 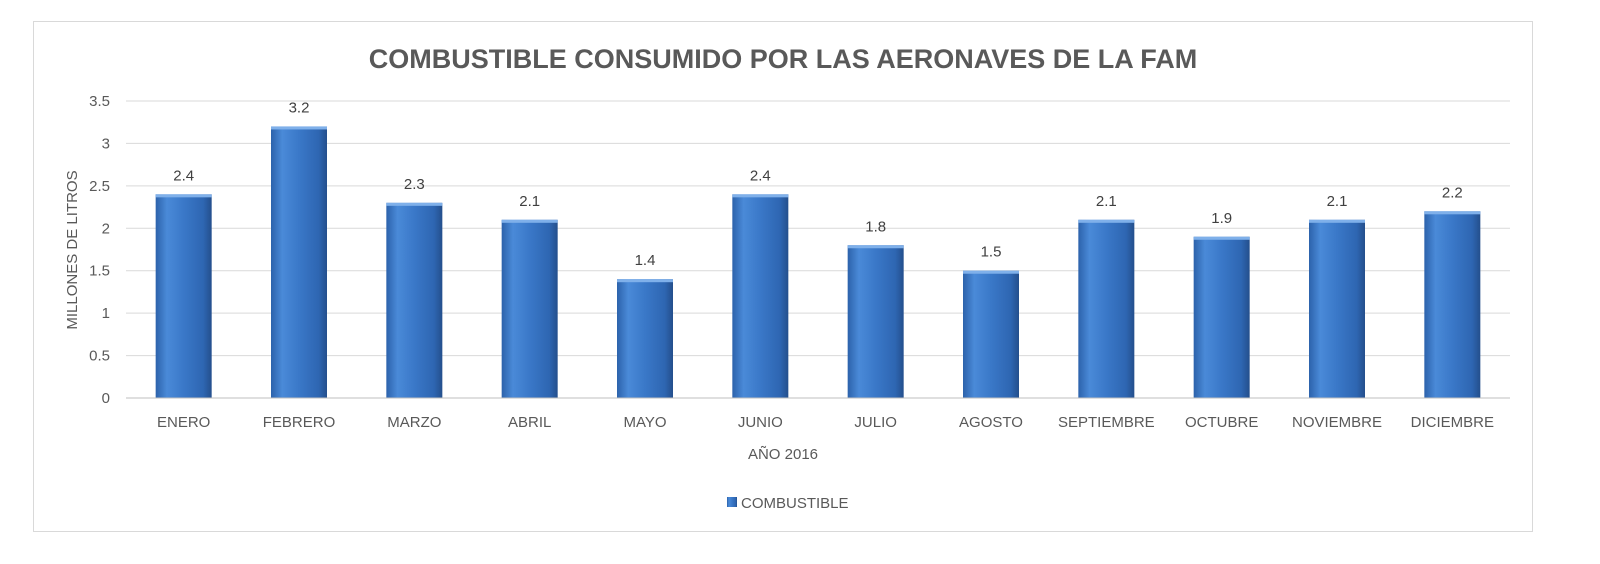 What do you see at coordinates (99, 271) in the screenshot?
I see `y-tick-label: 1.5` at bounding box center [99, 271].